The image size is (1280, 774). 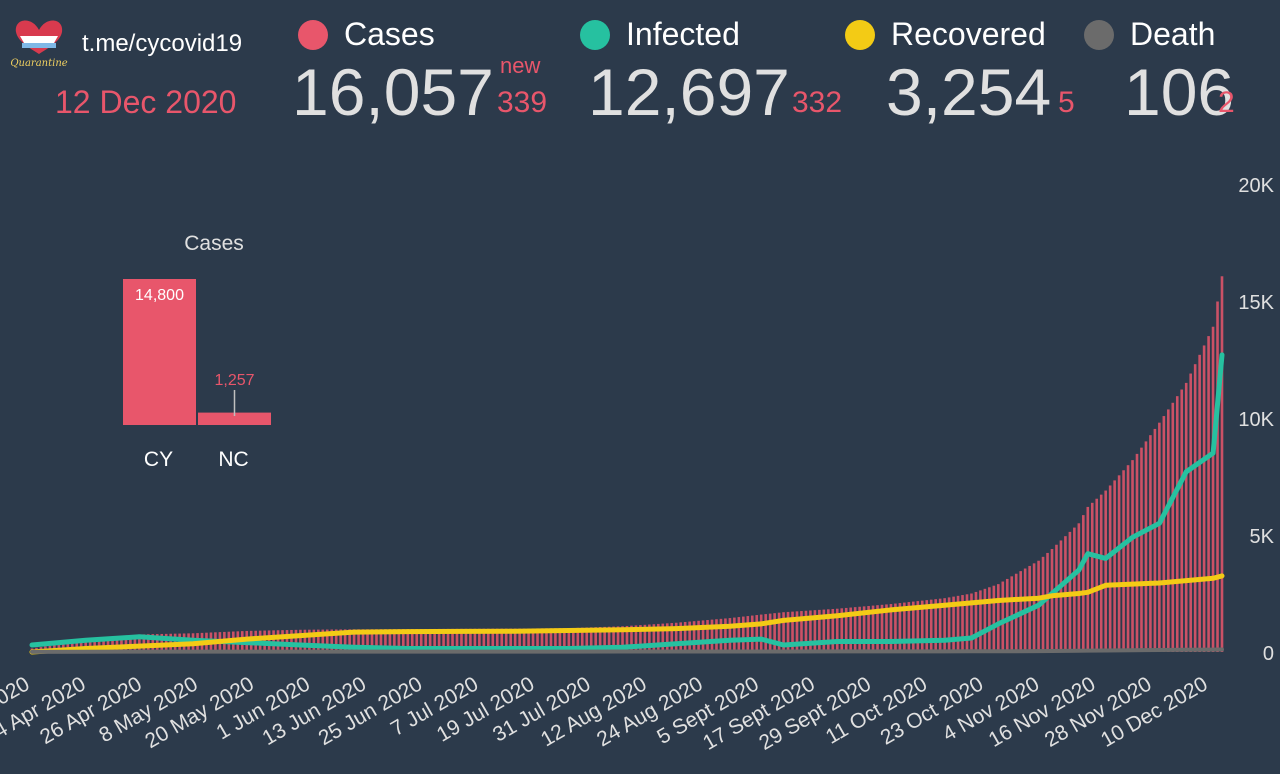 I want to click on inset-category-label: NC, so click(x=233, y=459).